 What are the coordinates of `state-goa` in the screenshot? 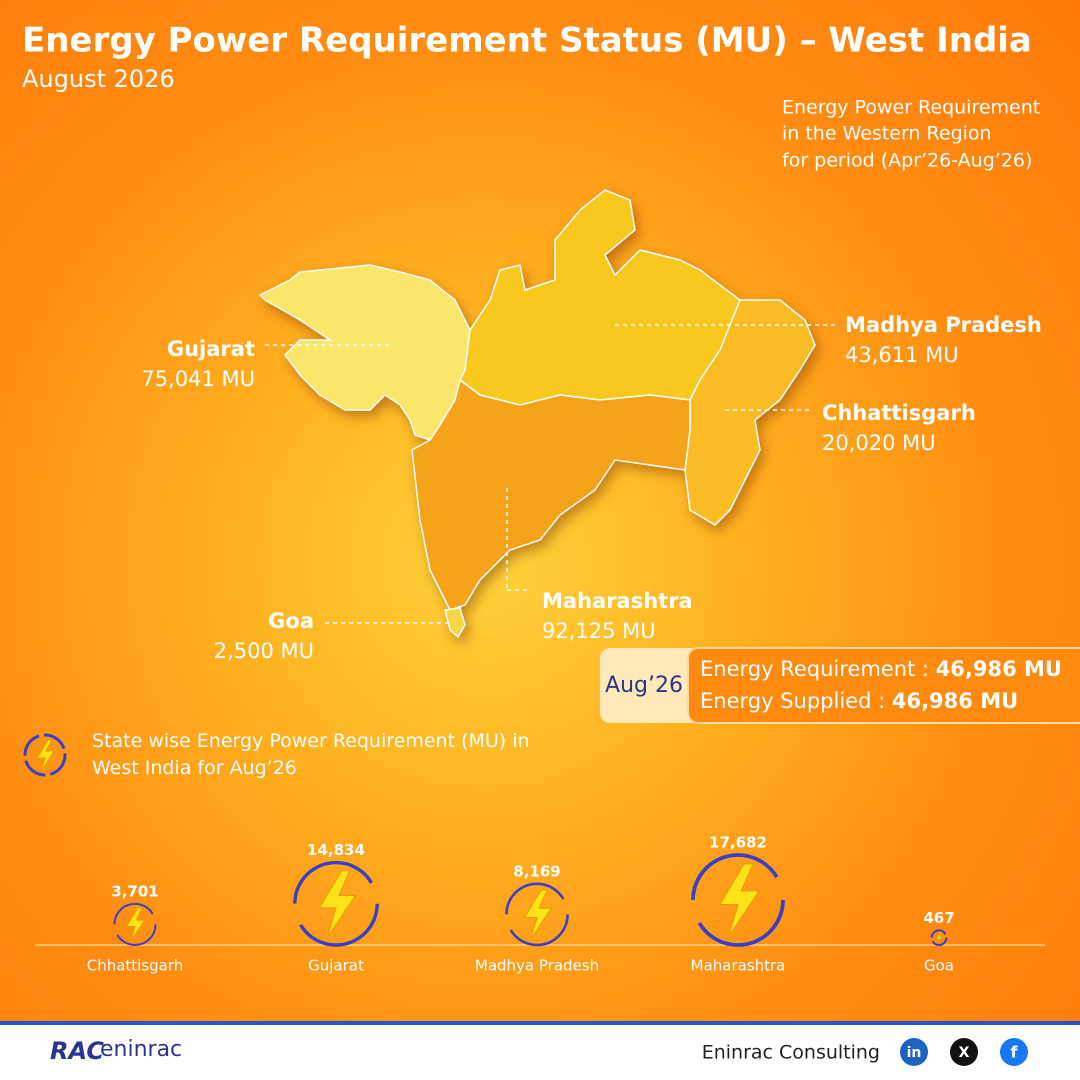 It's located at (455, 623).